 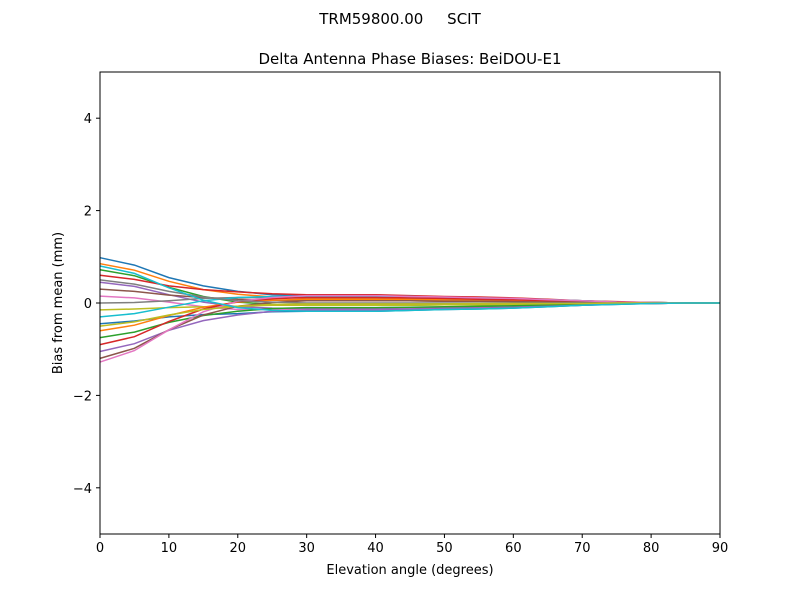 I want to click on y-tick-label: 0, so click(x=88, y=304).